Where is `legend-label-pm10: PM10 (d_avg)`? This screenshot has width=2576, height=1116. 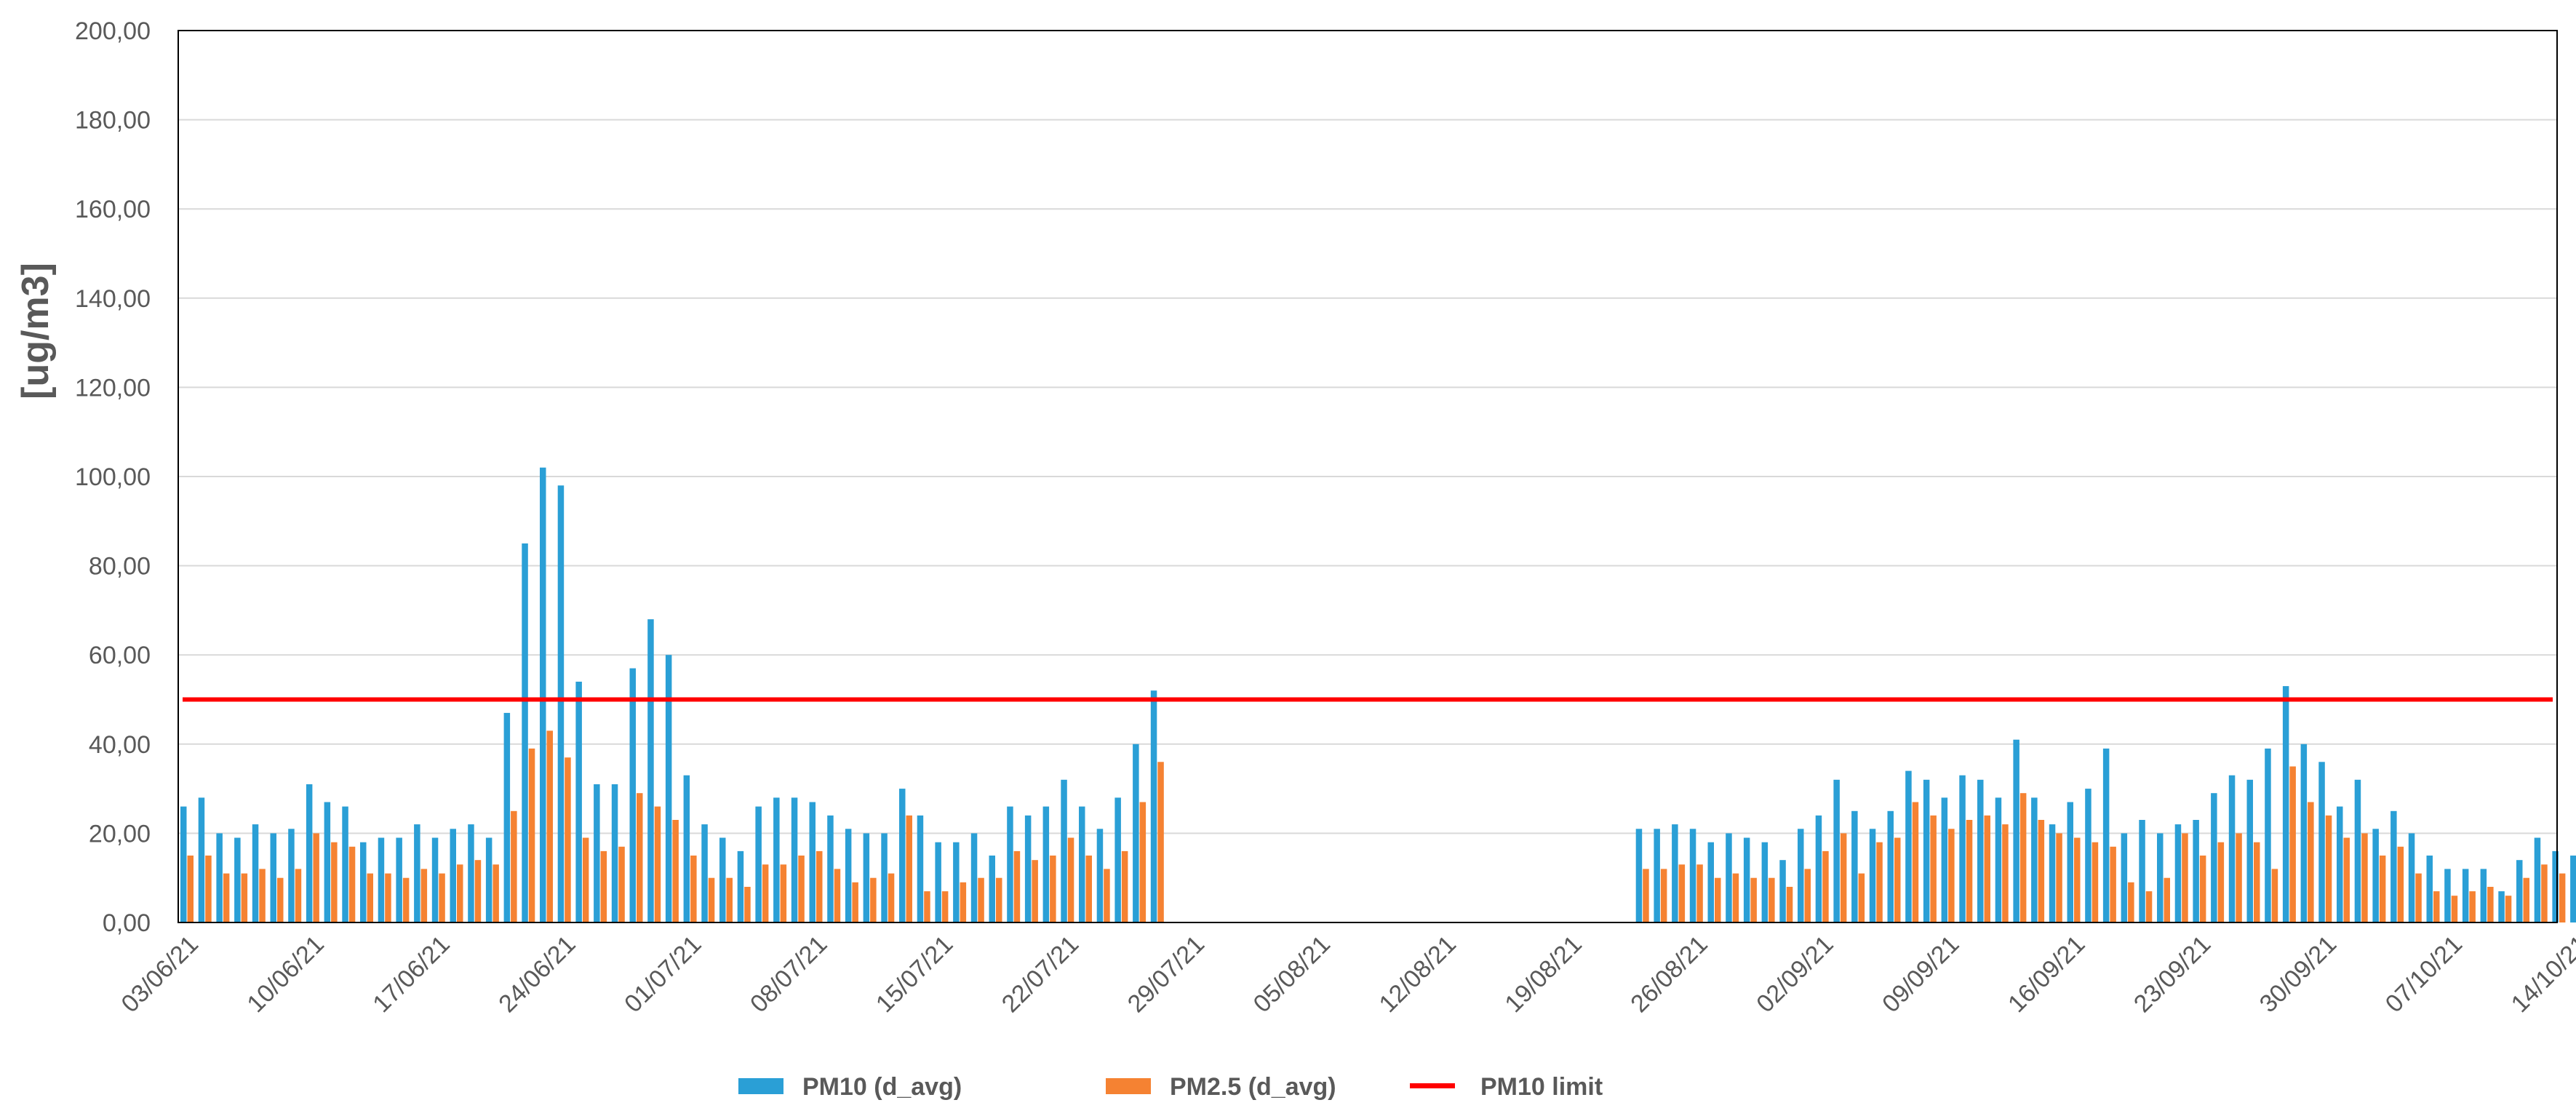
legend-label-pm10: PM10 (d_avg) is located at coordinates (882, 1087).